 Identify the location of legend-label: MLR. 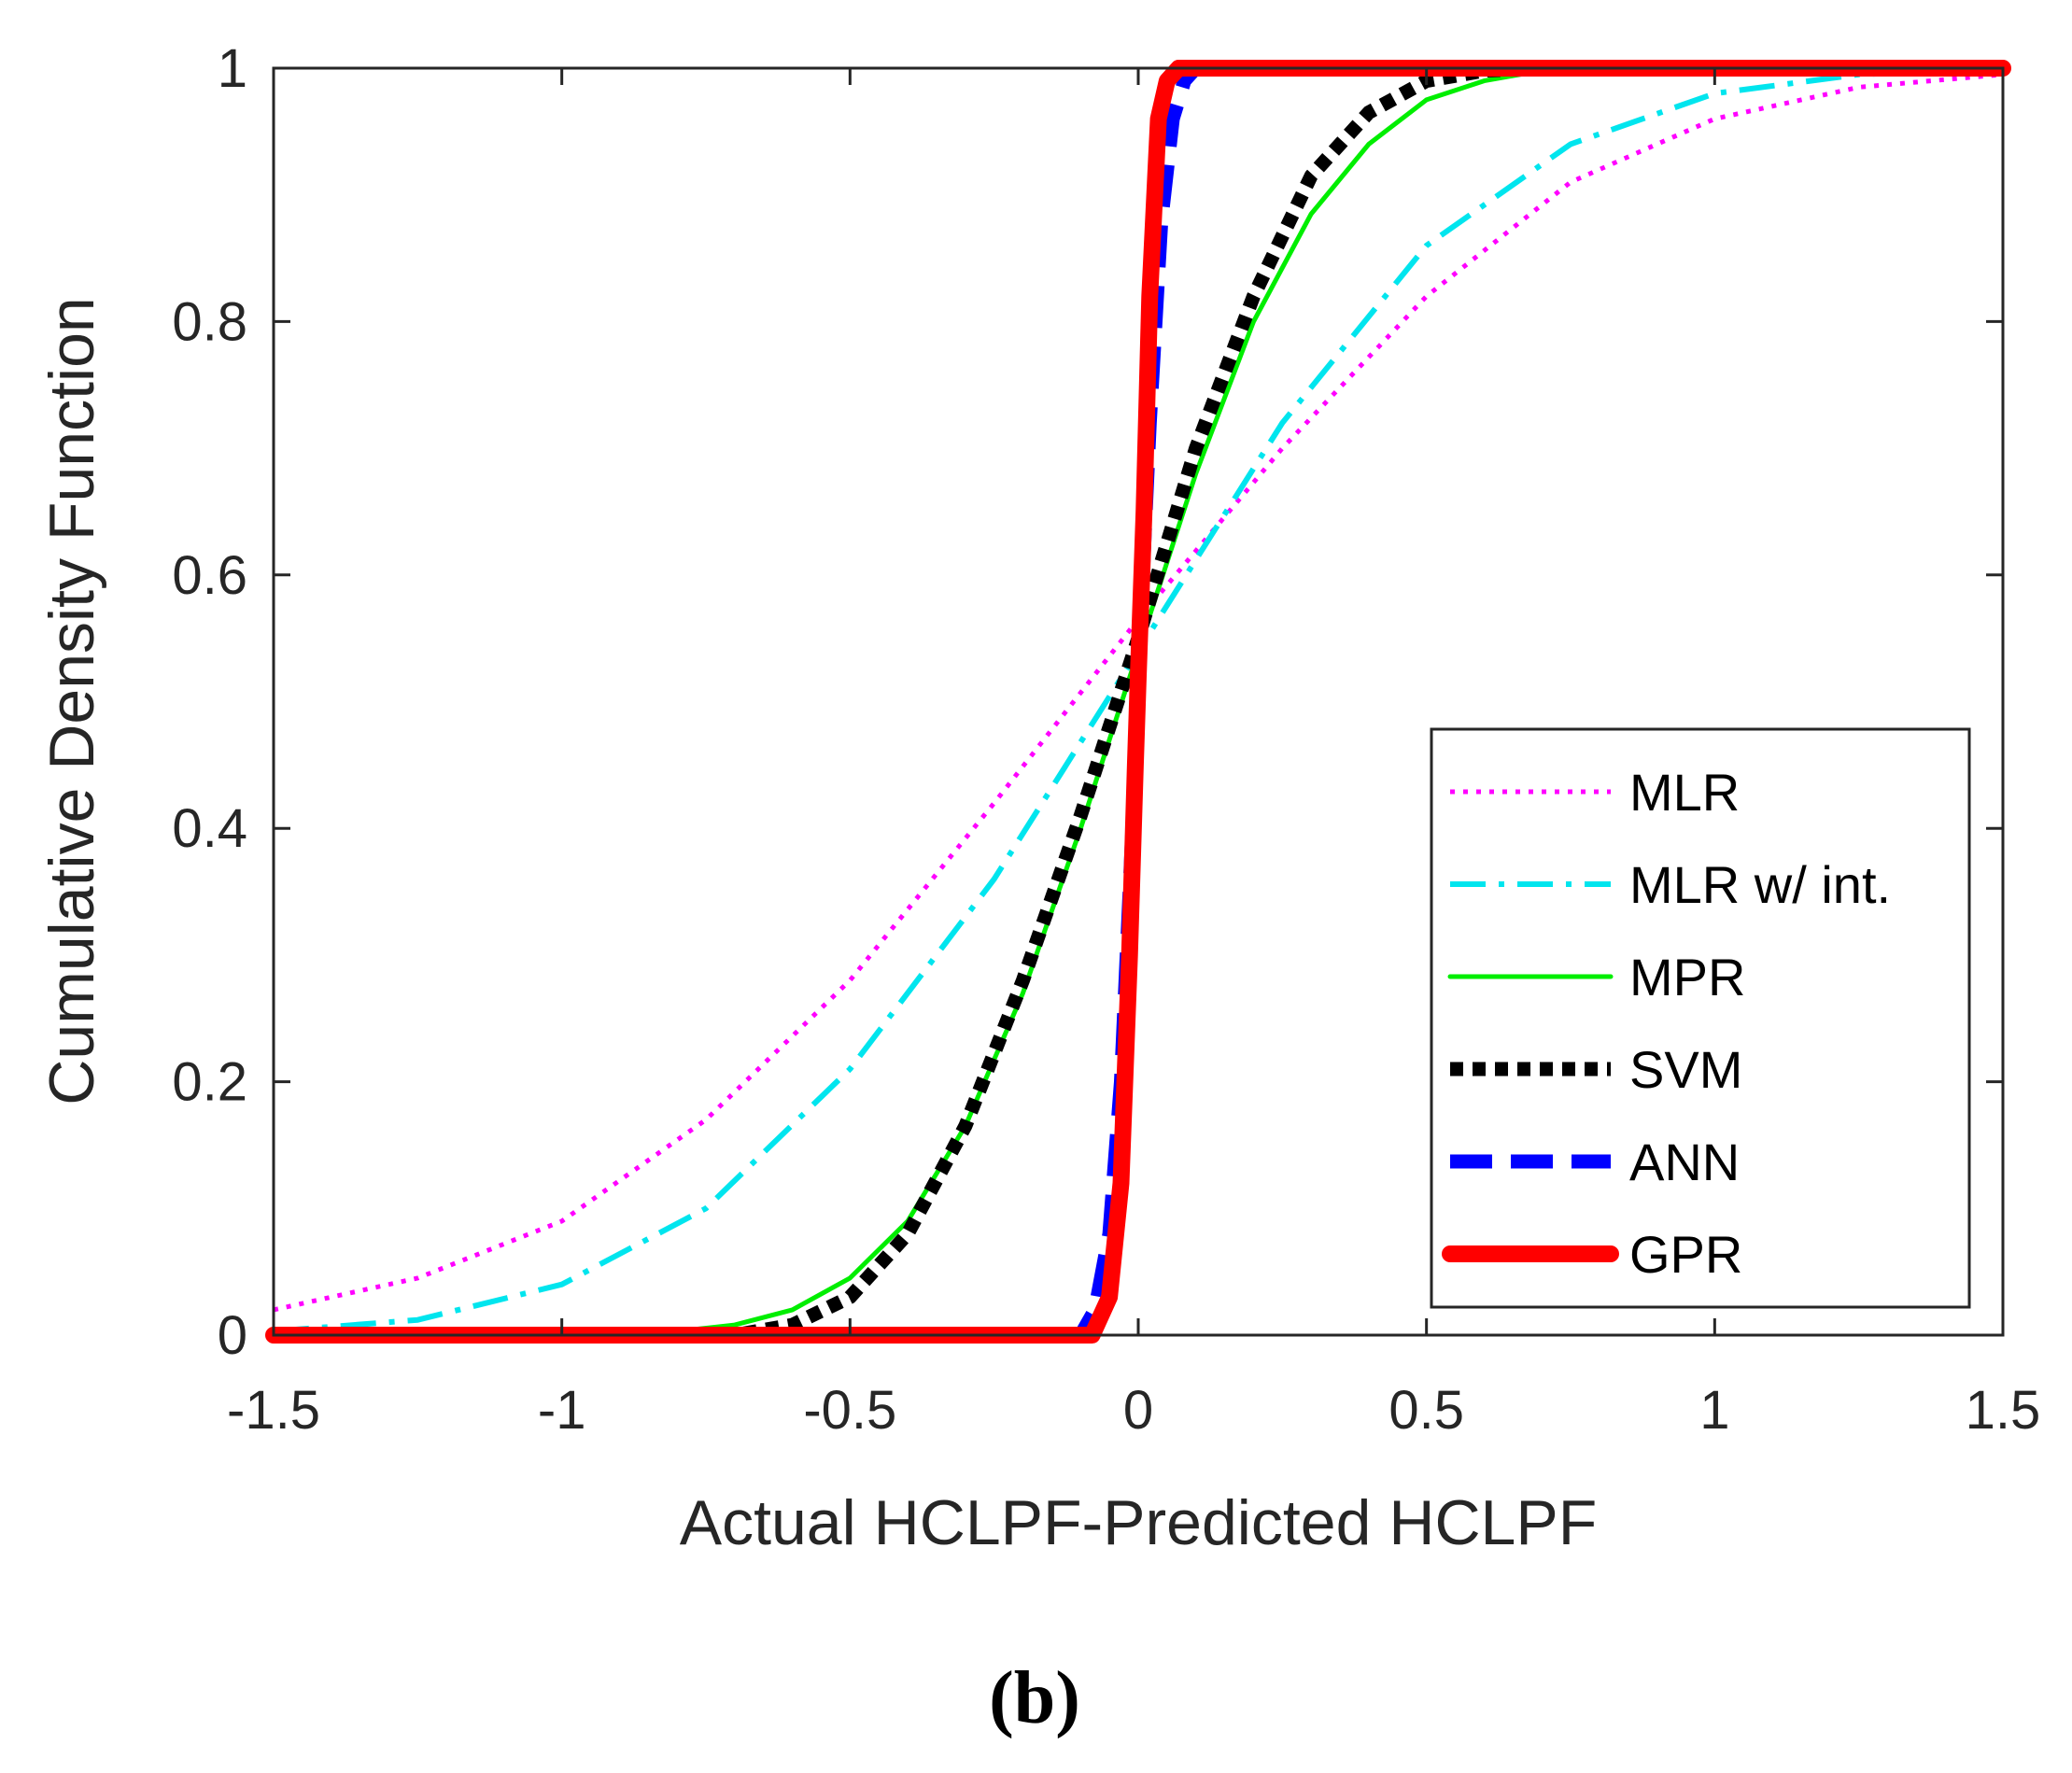
(1684, 792).